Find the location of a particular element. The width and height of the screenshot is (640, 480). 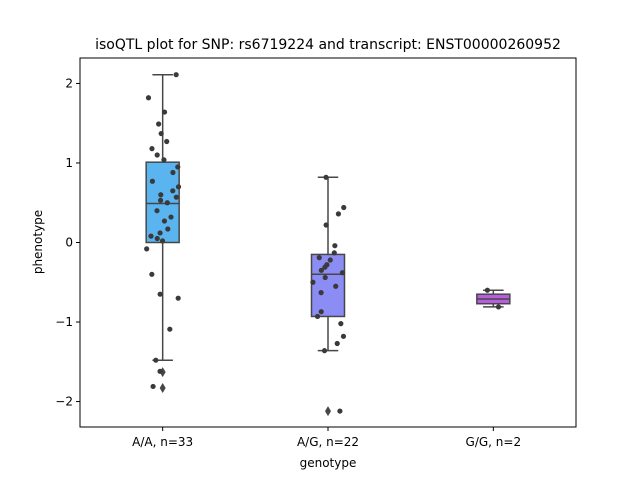

y-axis-label: phenotype is located at coordinates (38, 242).